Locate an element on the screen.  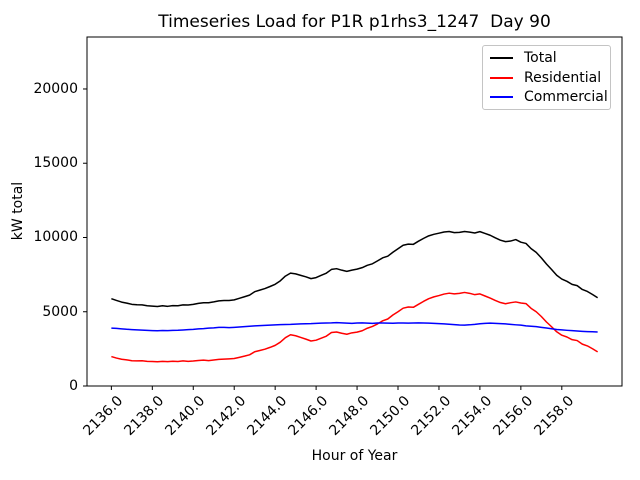
legend-item: Residential is located at coordinates (546, 78).